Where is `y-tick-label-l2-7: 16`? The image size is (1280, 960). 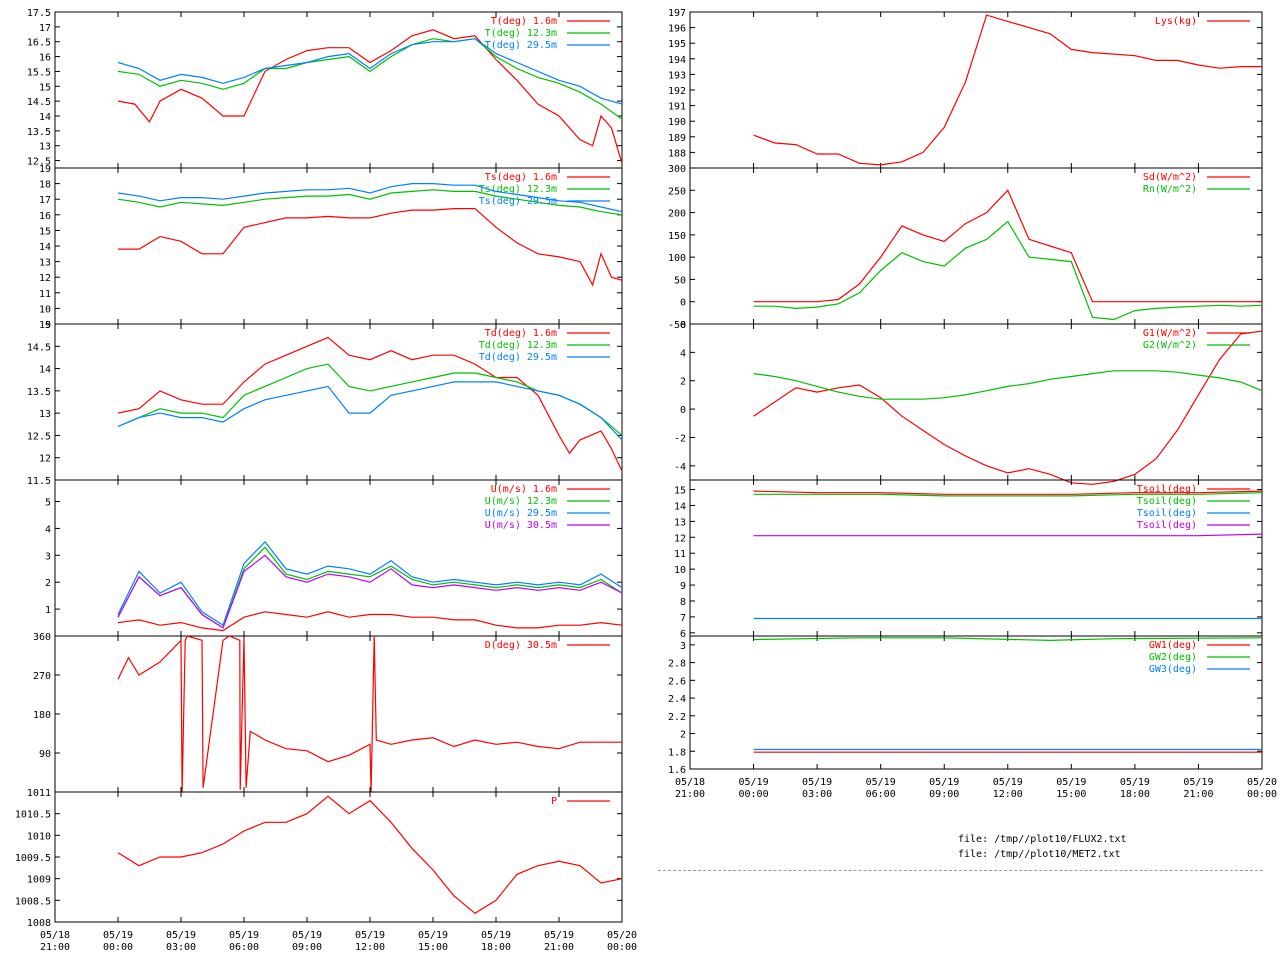 y-tick-label-l2-7: 16 is located at coordinates (45, 216).